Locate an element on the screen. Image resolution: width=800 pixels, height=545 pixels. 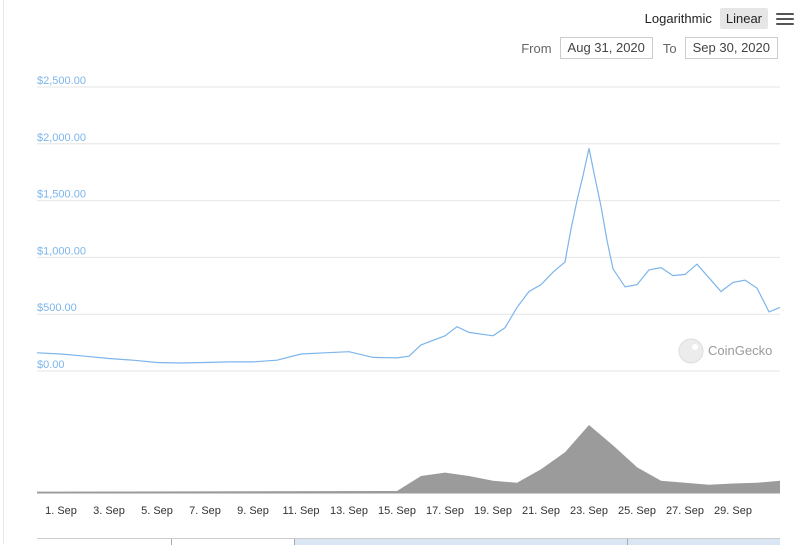
x-tick-label: 1. Sep is located at coordinates (61, 511).